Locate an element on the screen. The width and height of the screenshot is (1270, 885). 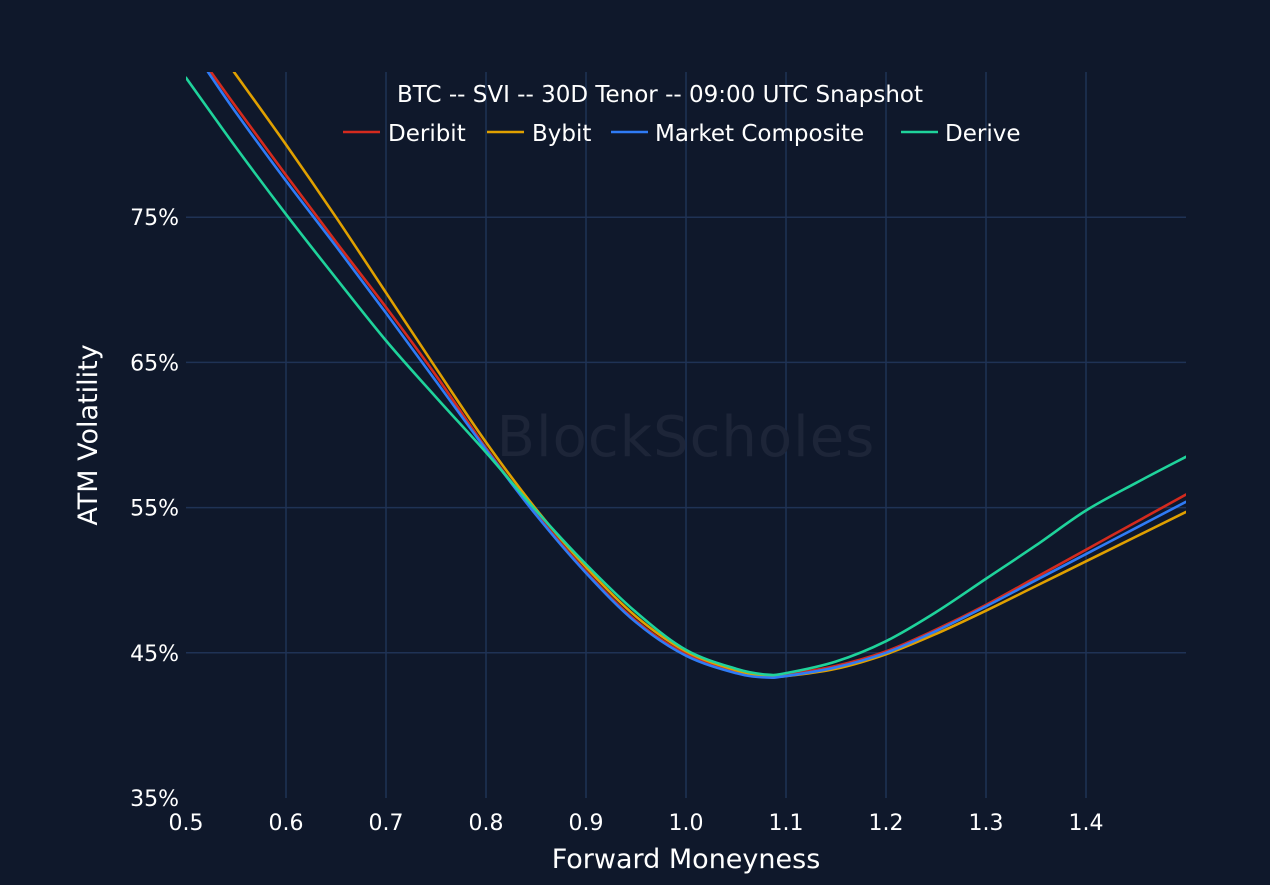
legend-label: Market Composite is located at coordinates (759, 134).